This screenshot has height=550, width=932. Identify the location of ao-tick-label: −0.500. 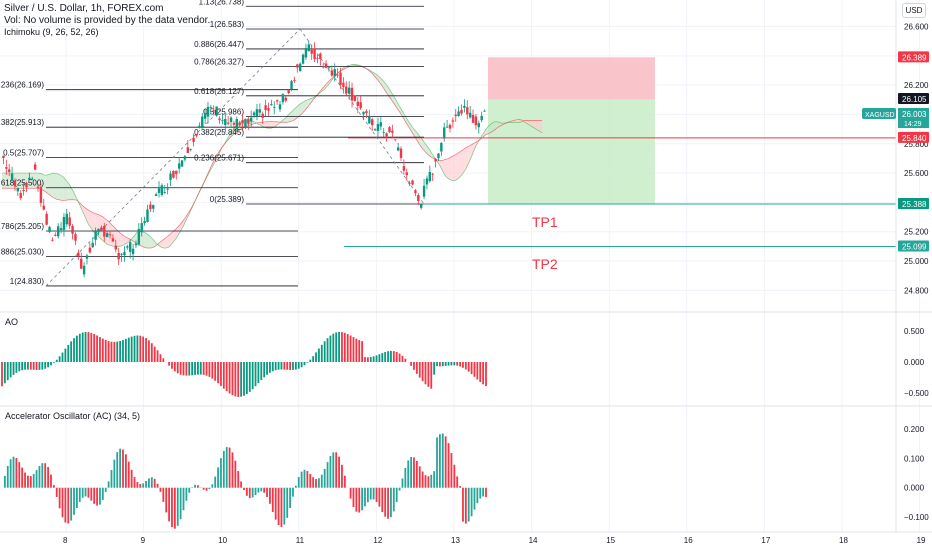
(916, 393).